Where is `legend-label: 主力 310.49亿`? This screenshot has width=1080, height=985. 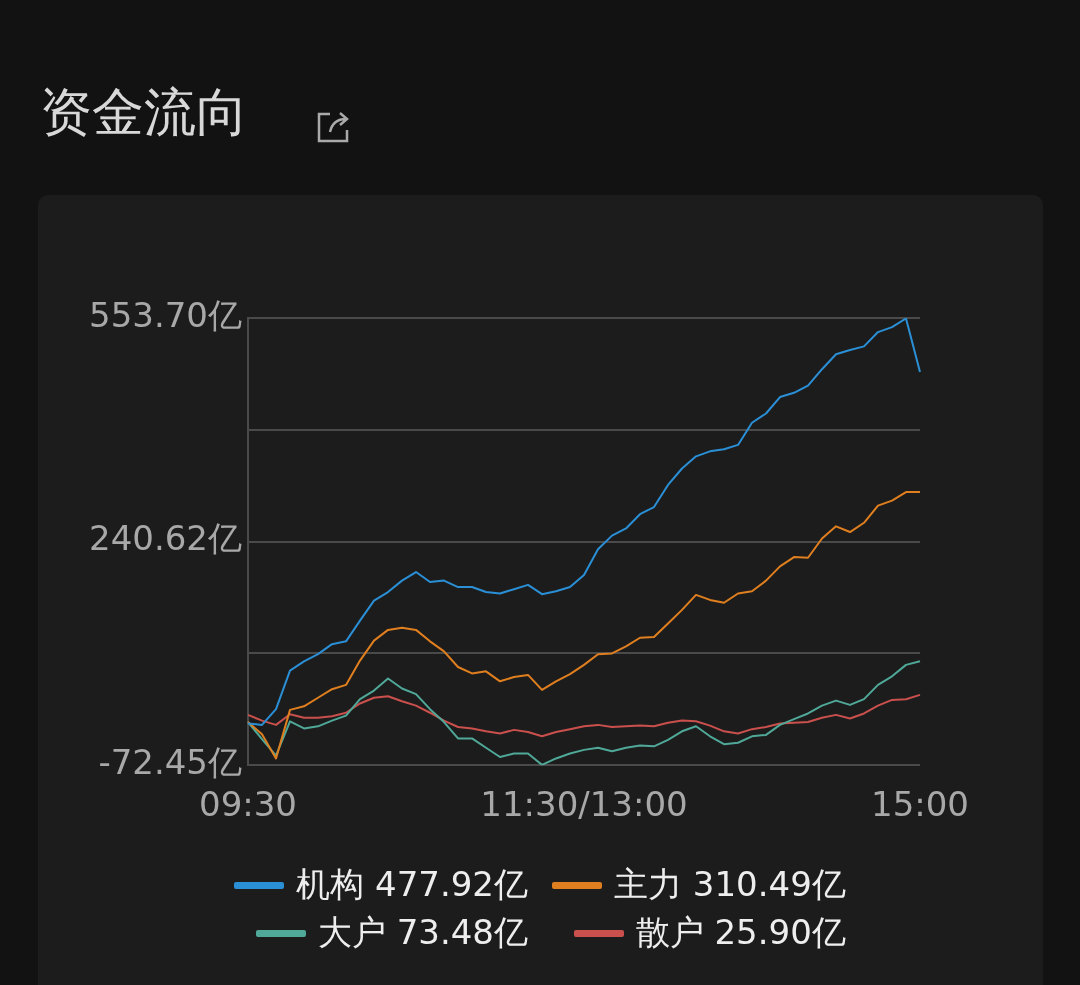 legend-label: 主力 310.49亿 is located at coordinates (730, 884).